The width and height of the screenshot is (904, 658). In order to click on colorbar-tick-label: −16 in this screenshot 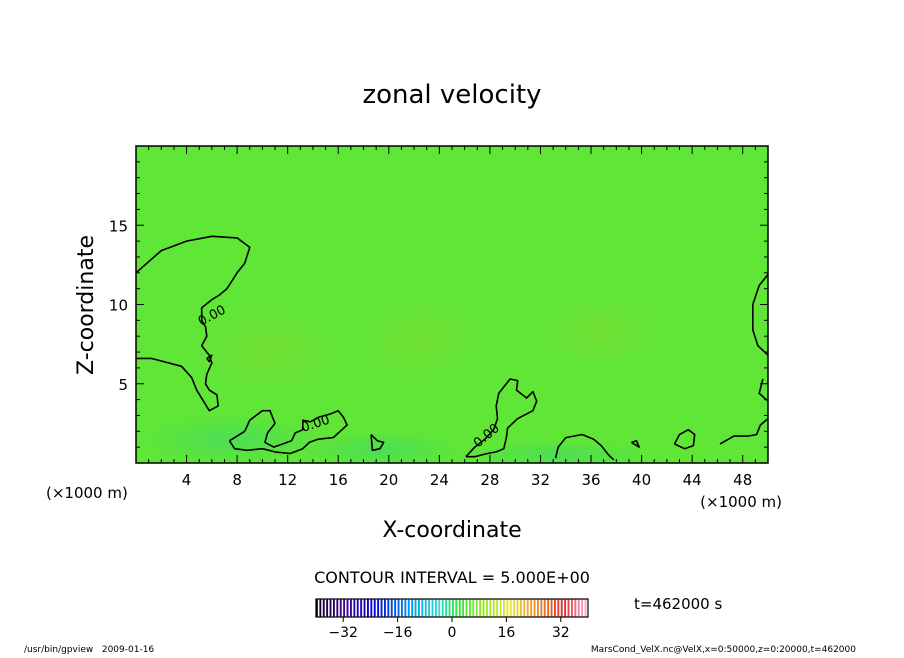, I will do `click(398, 633)`.